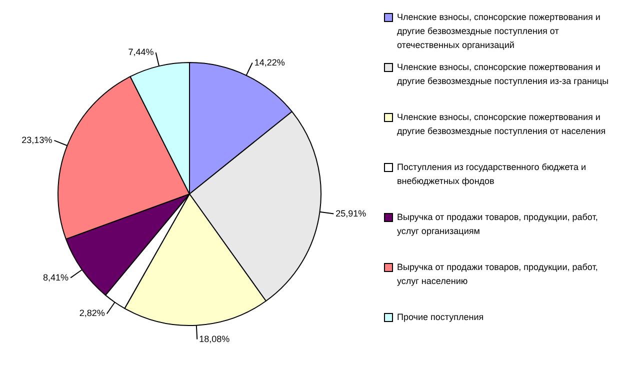 The width and height of the screenshot is (623, 388). Describe the element at coordinates (440, 317) in the screenshot. I see `legend-label: Прочие поступления` at that location.